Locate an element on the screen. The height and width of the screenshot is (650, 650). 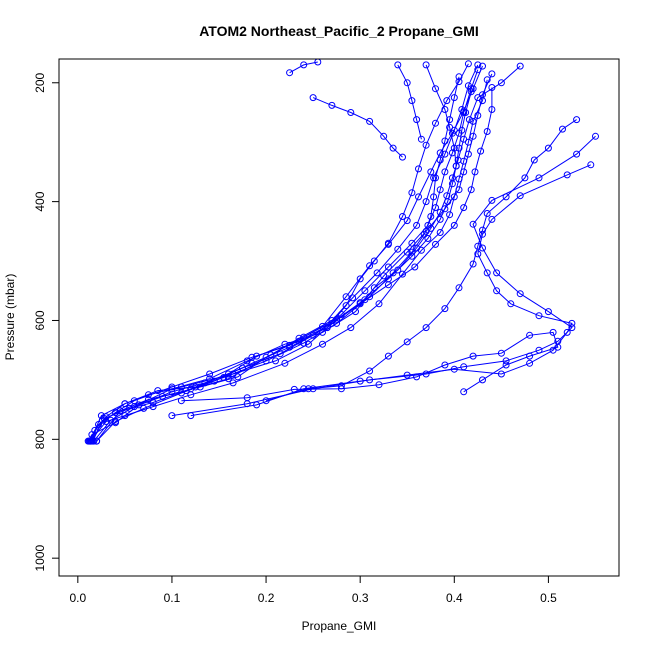
y-tick-label: 800 is located at coordinates (40, 439).